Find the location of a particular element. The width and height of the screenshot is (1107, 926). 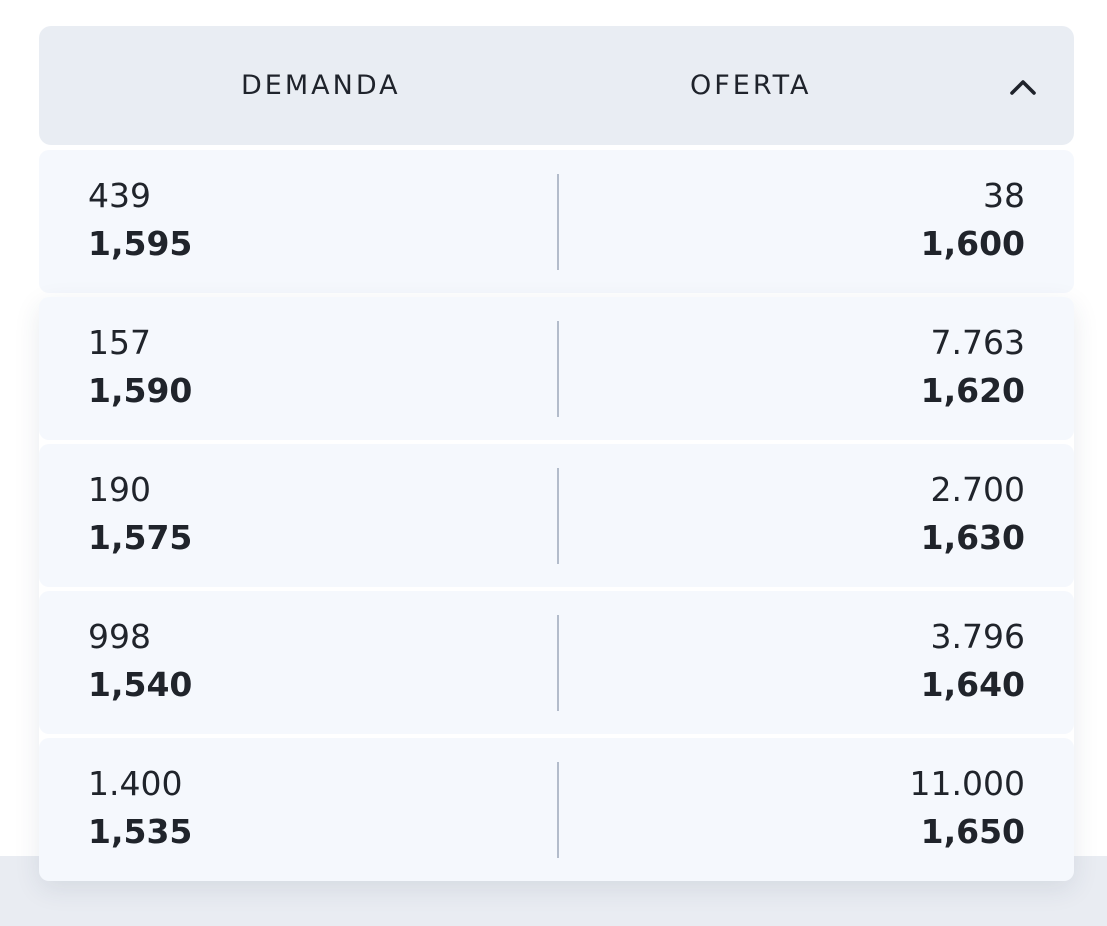

order-book-row: 998 1,540 3.796 1,640 is located at coordinates (556, 662).